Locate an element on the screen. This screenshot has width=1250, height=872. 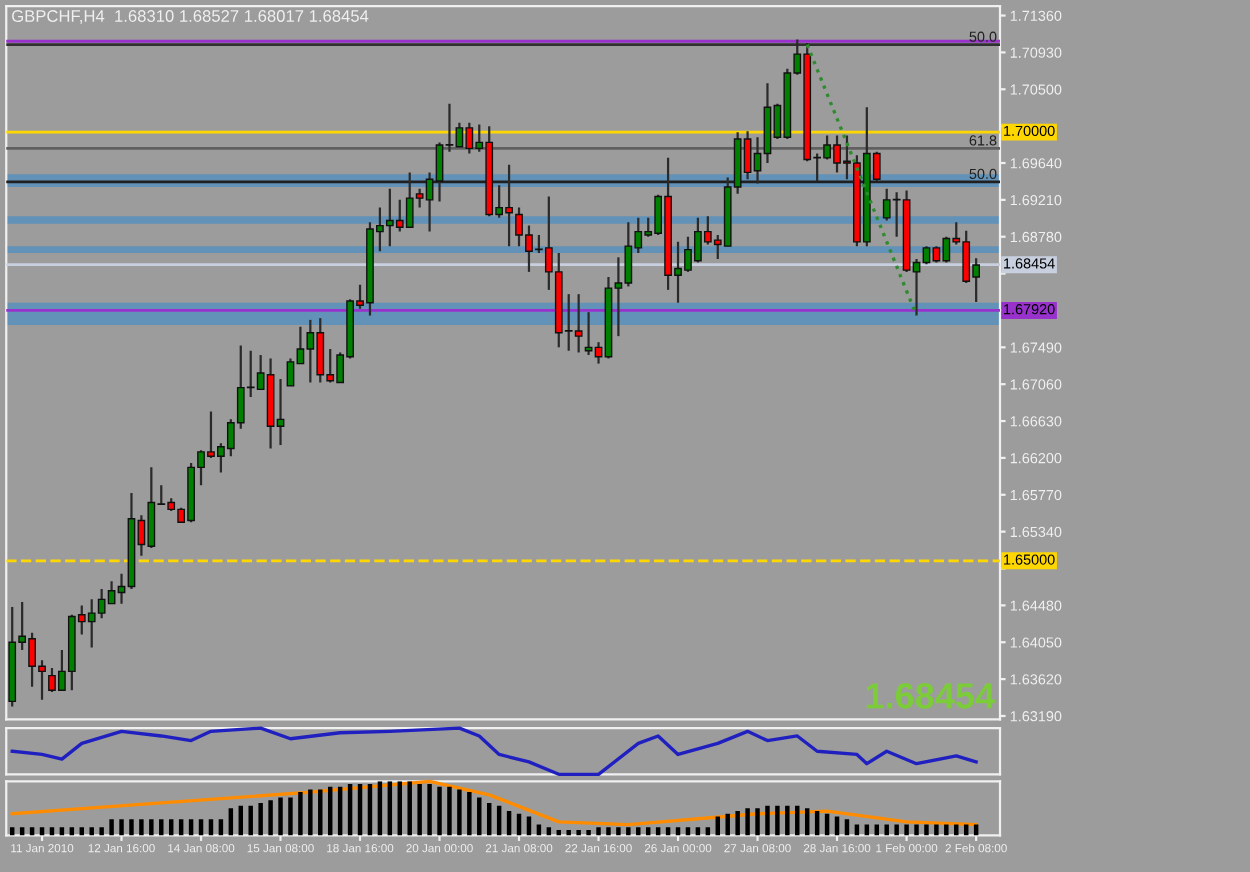
annotation: 1.68454 is located at coordinates (930, 696).